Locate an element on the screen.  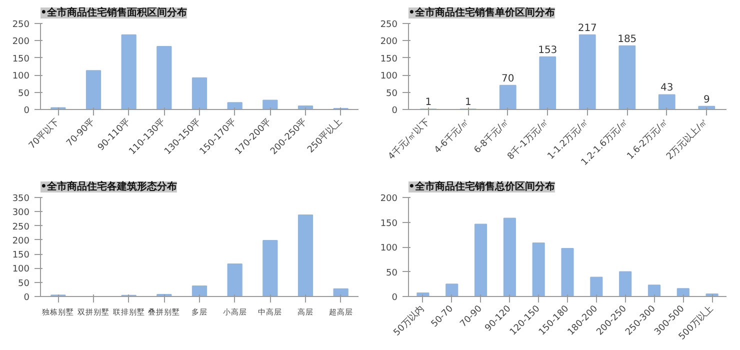
data-label: 70 is located at coordinates (508, 78).